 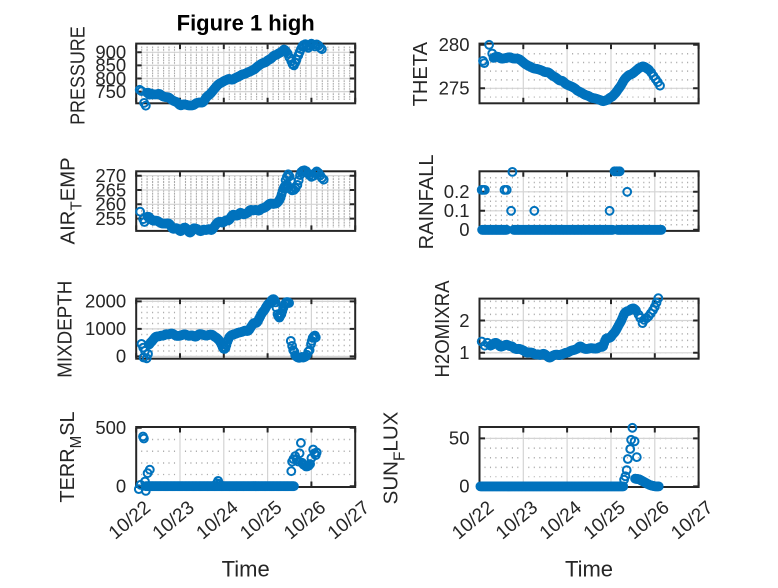 What do you see at coordinates (105, 301) in the screenshot?
I see `svg-text: 2000` at bounding box center [105, 301].